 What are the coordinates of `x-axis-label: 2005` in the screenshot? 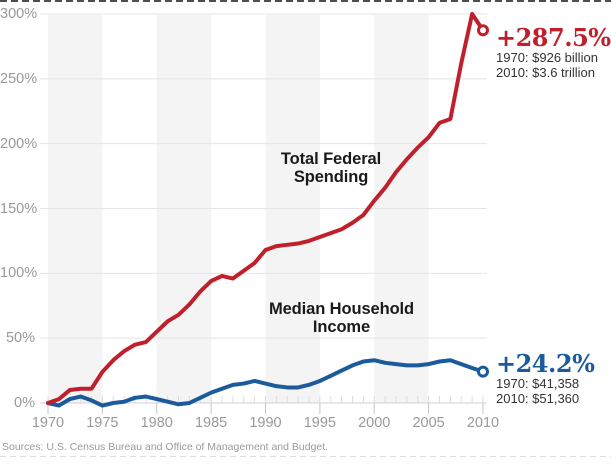 It's located at (428, 423).